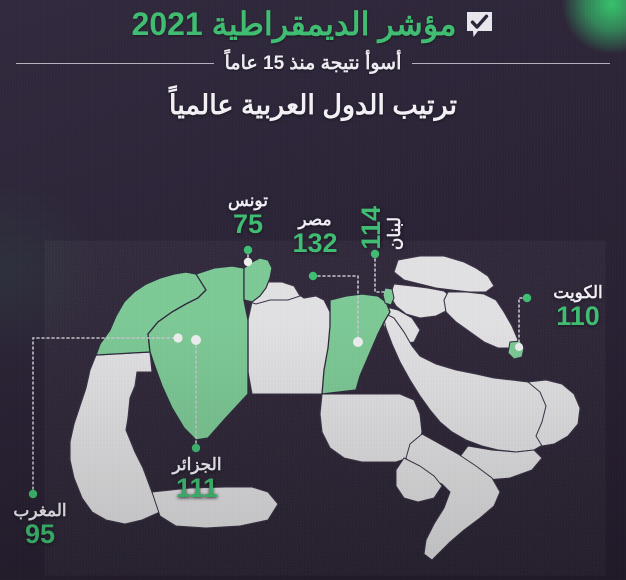 This screenshot has width=626, height=580. Describe the element at coordinates (197, 488) in the screenshot. I see `map-label-algeria-value: 111` at that location.